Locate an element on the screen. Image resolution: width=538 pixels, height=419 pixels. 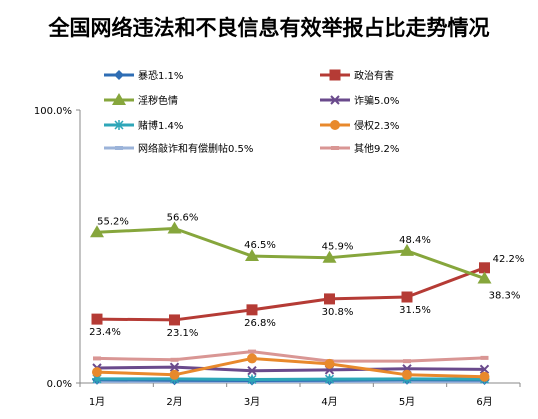
legend-item: 诈骗5.0% is located at coordinates (359, 100).